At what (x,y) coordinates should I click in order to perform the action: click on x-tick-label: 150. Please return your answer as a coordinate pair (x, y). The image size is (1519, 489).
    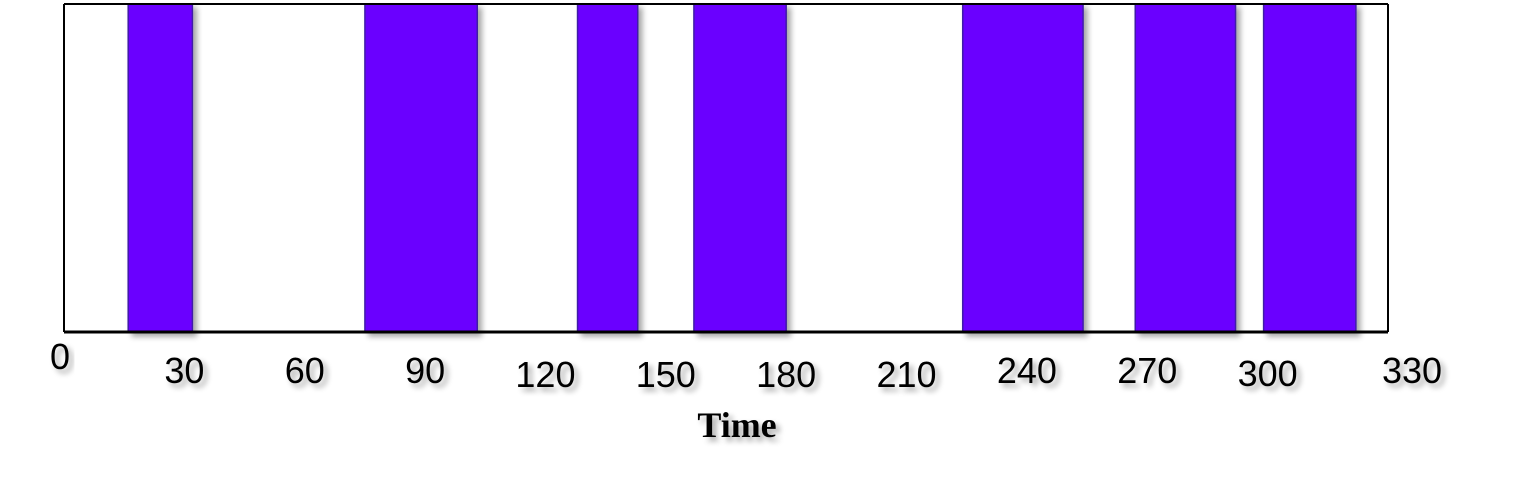
    Looking at the image, I should click on (666, 374).